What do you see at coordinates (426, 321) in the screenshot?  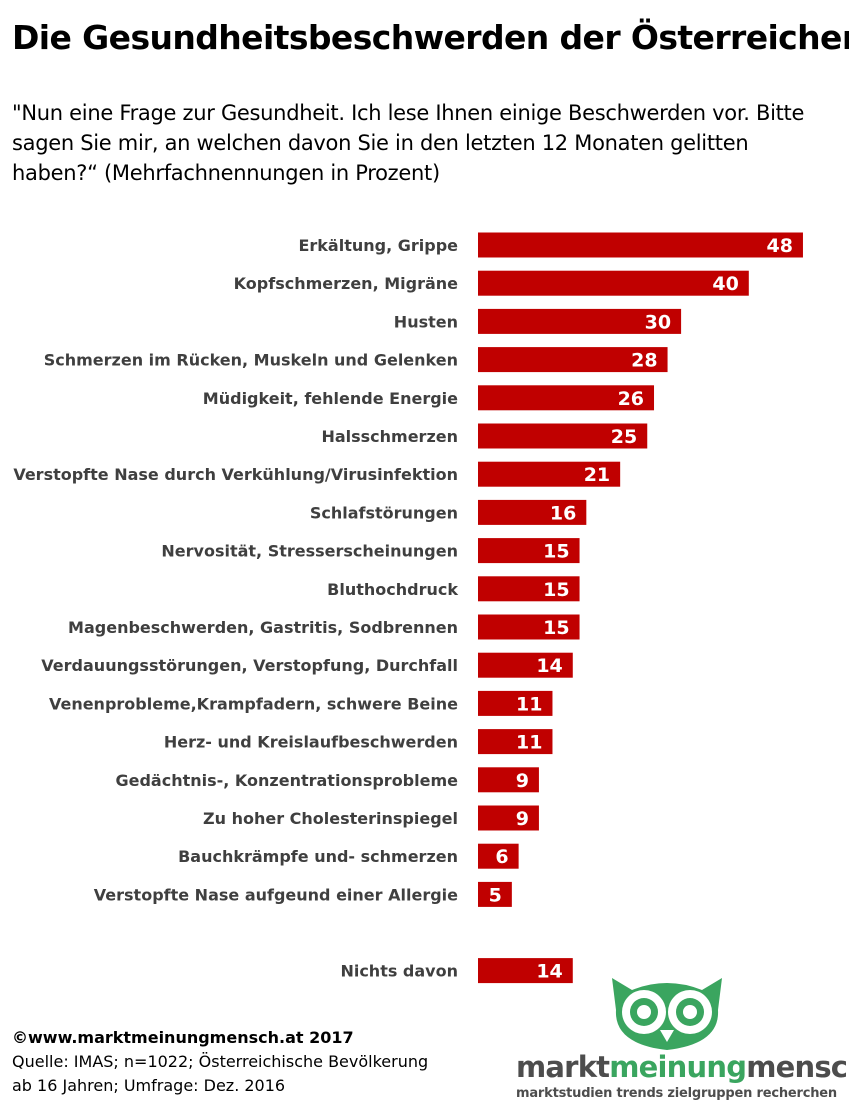 I see `category-label: Husten` at bounding box center [426, 321].